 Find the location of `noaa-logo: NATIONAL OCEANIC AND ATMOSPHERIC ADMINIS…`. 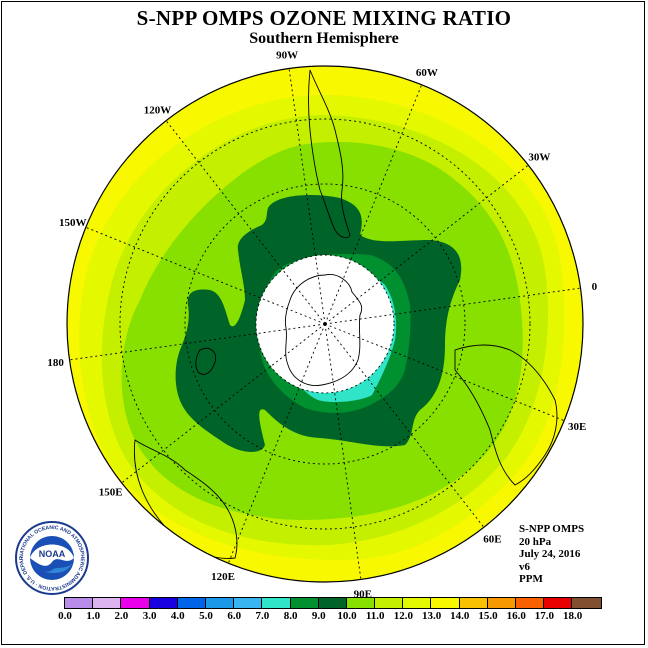

noaa-logo: NATIONAL OCEANIC AND ATMOSPHERIC ADMINIS… is located at coordinates (51, 557).